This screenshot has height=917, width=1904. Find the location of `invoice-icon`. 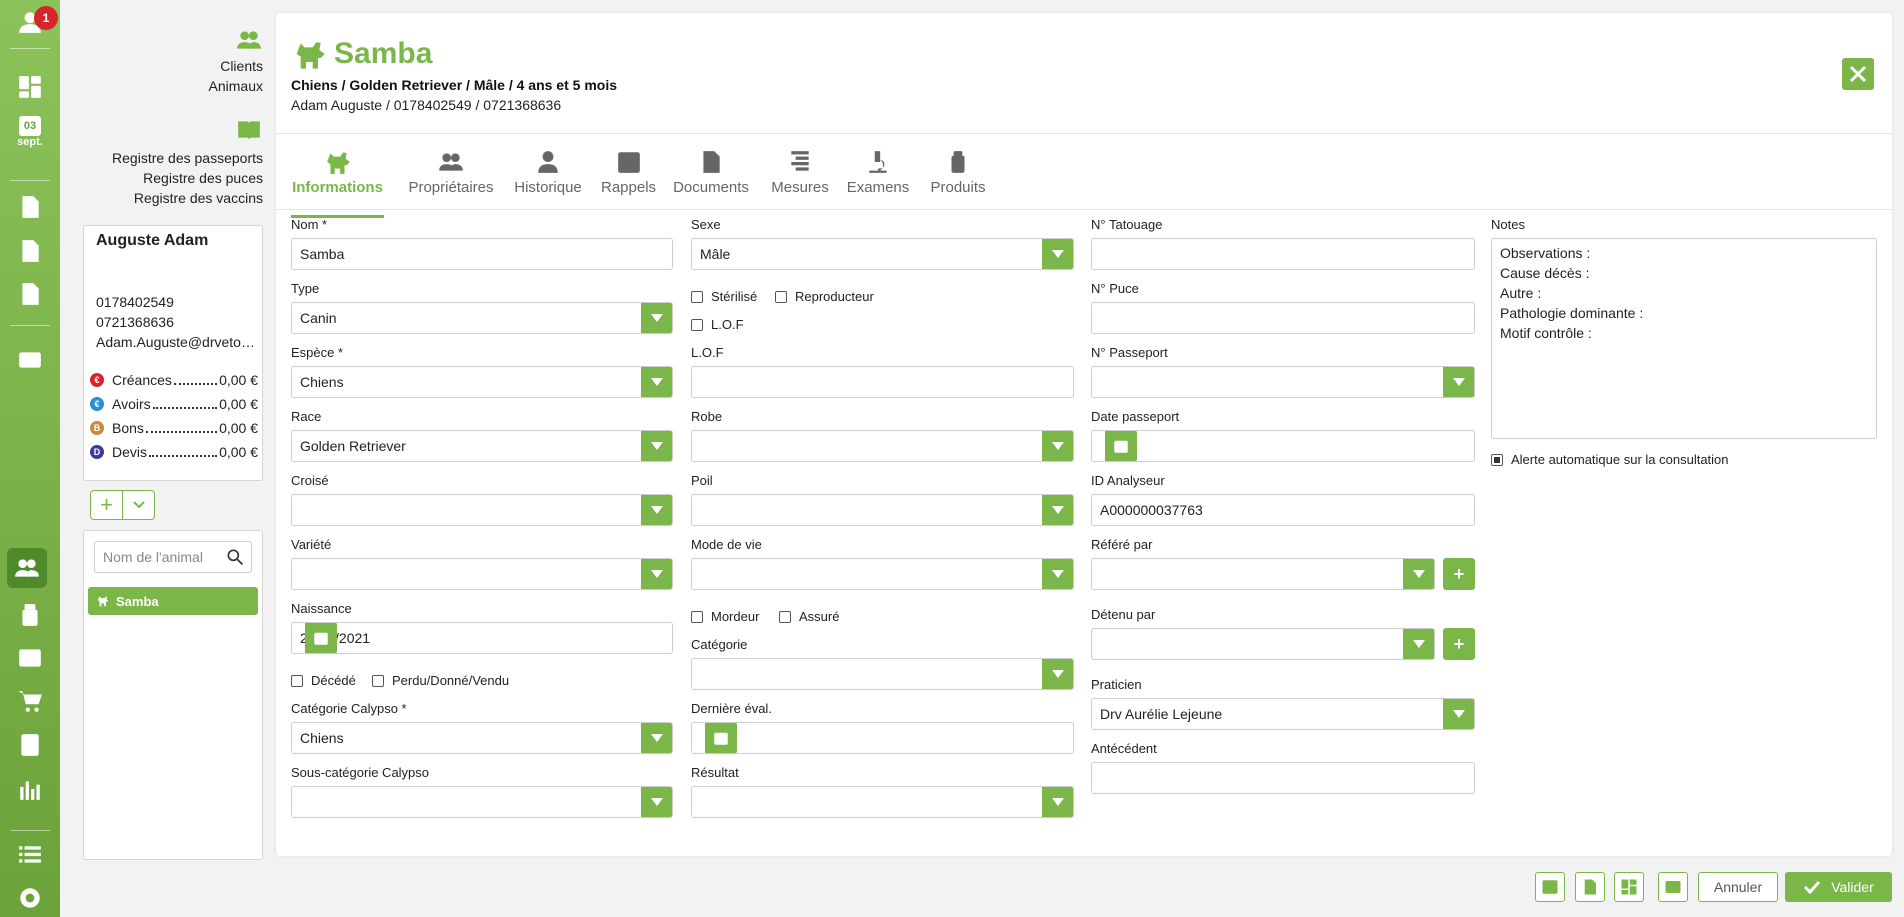

invoice-icon is located at coordinates (30, 294).